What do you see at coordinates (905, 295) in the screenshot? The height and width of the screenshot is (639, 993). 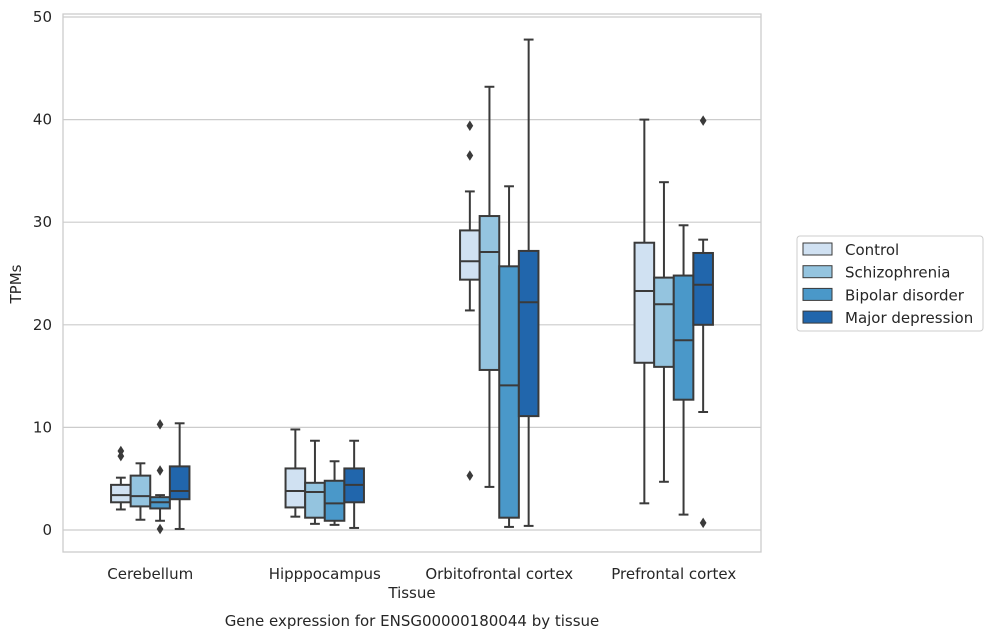 I see `legend-label-3: Bipolar disorder` at bounding box center [905, 295].